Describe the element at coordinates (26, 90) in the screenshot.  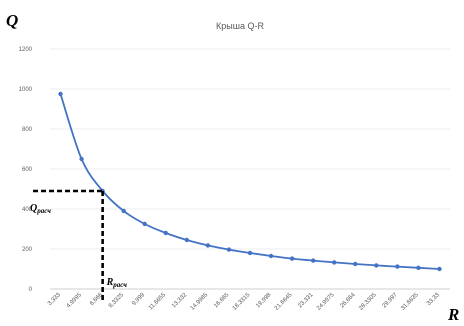
I see `y-tick-label: 1000` at that location.